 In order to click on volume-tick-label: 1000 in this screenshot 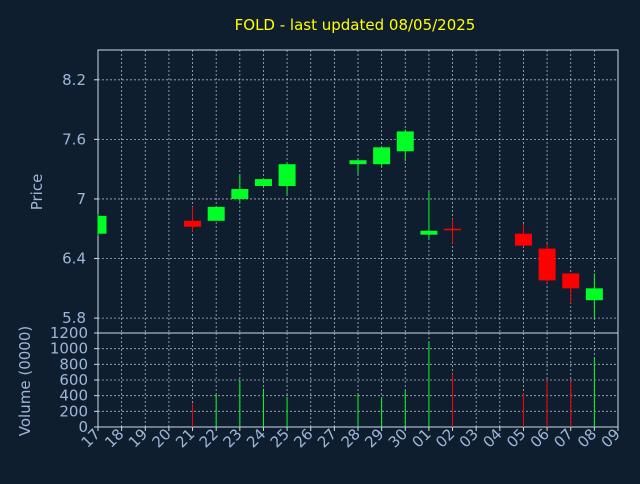, I will do `click(69, 349)`.